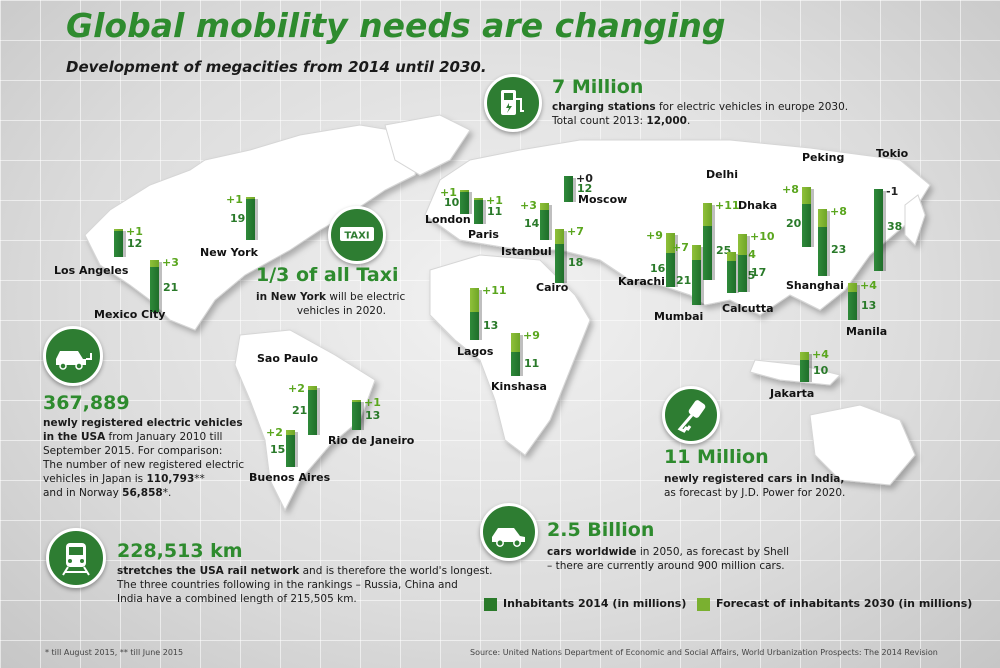 The width and height of the screenshot is (1000, 668). What do you see at coordinates (703, 604) in the screenshot?
I see `legend-swatch-forecast` at bounding box center [703, 604].